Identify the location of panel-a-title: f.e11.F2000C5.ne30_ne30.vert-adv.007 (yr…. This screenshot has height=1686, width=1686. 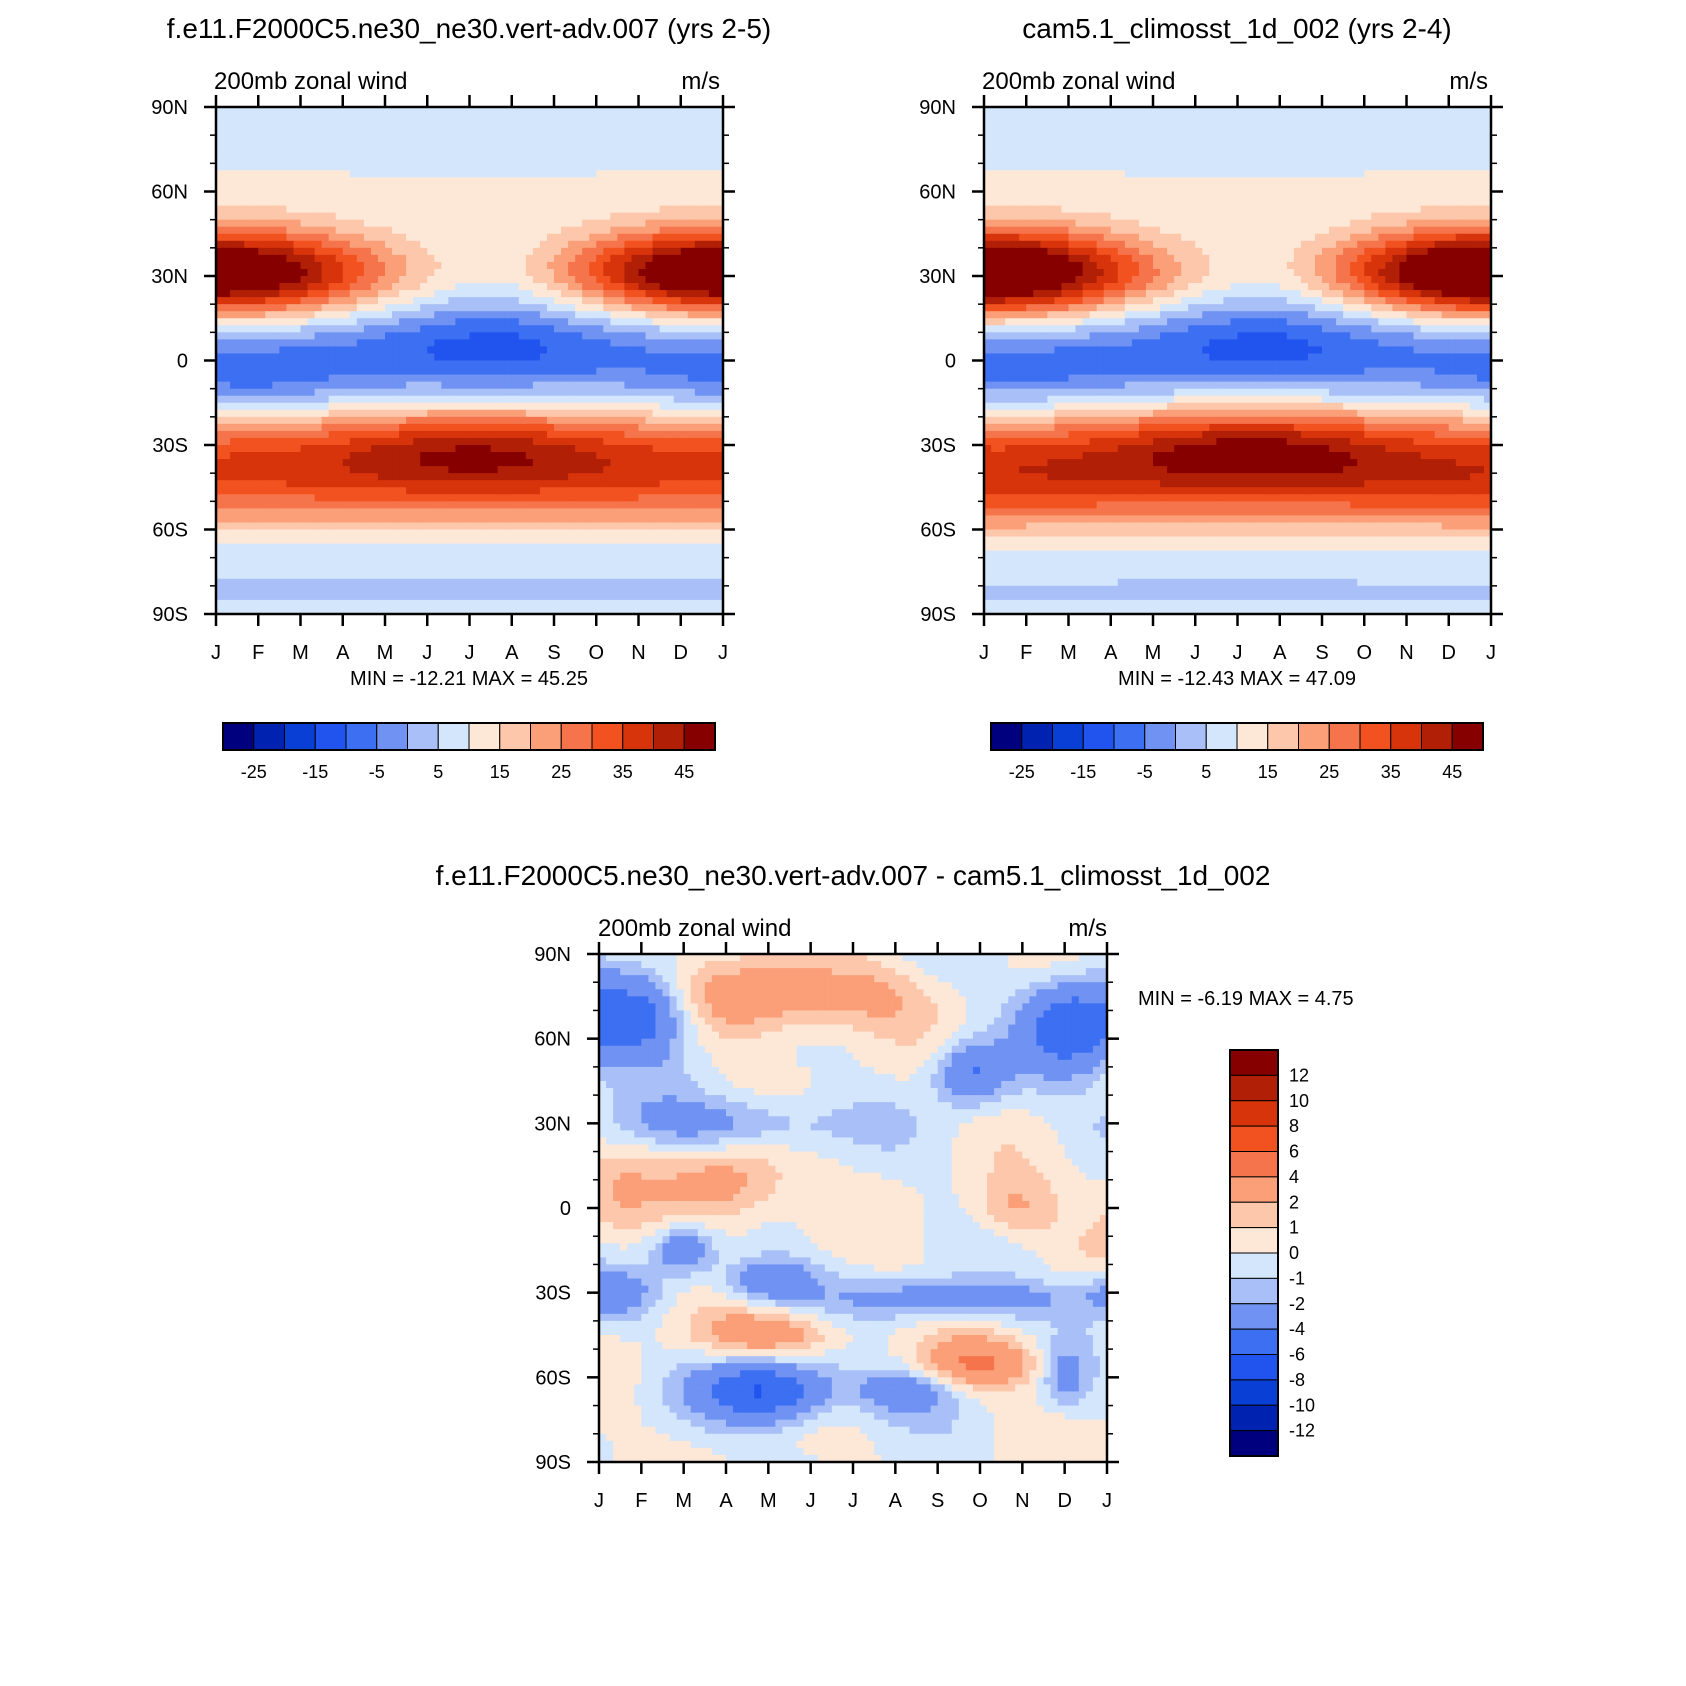
(469, 28).